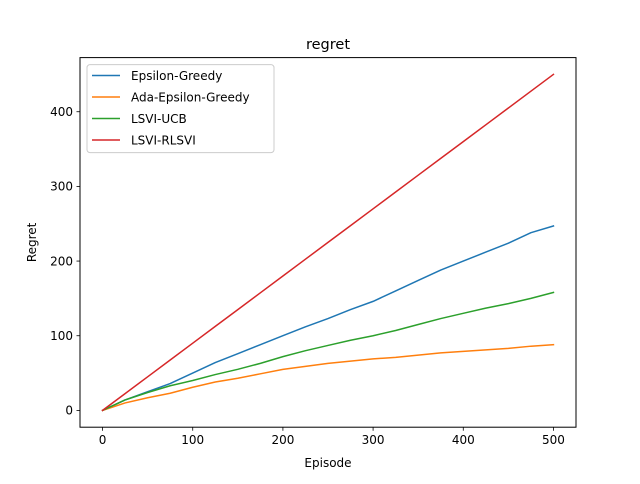  I want to click on x-tick-label: 100, so click(192, 440).